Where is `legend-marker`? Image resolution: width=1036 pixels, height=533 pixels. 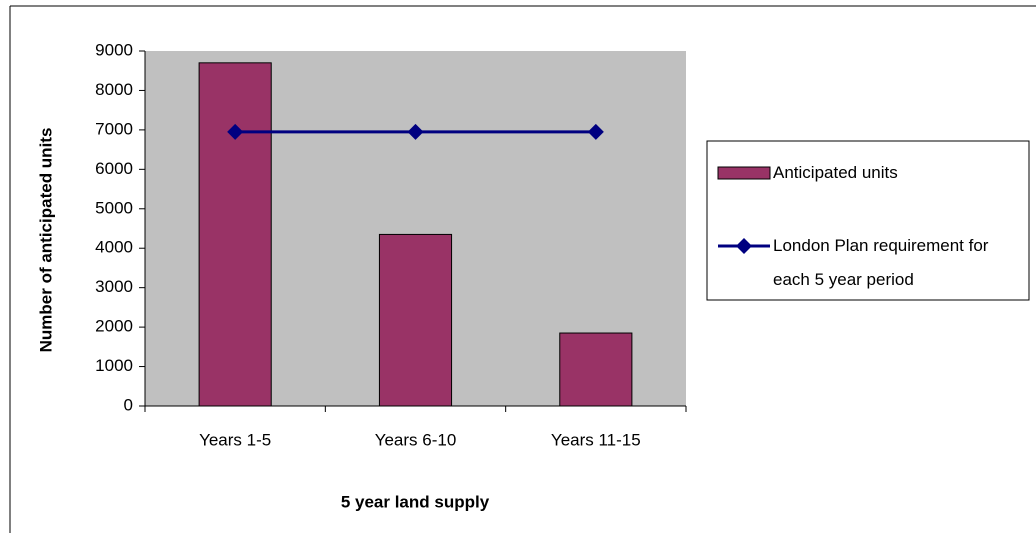 legend-marker is located at coordinates (744, 246).